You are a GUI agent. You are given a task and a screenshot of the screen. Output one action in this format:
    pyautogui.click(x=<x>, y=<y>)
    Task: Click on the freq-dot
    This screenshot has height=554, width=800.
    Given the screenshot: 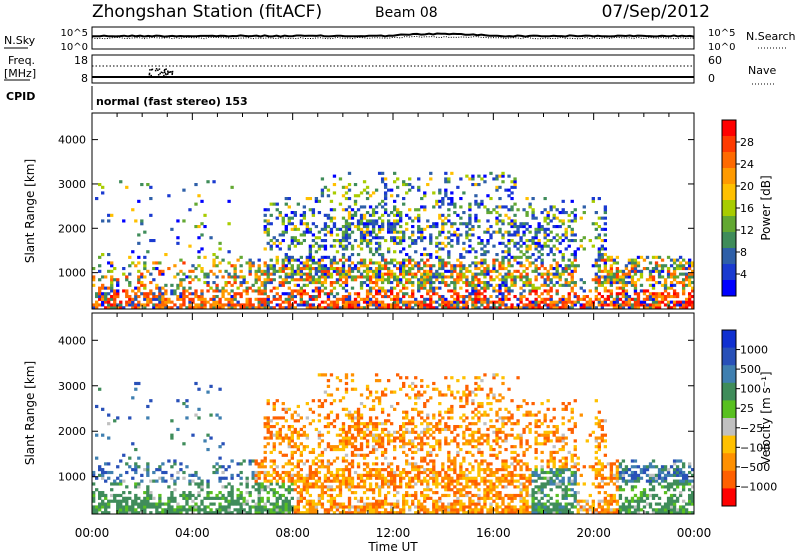 What is the action you would take?
    pyautogui.click(x=161, y=72)
    